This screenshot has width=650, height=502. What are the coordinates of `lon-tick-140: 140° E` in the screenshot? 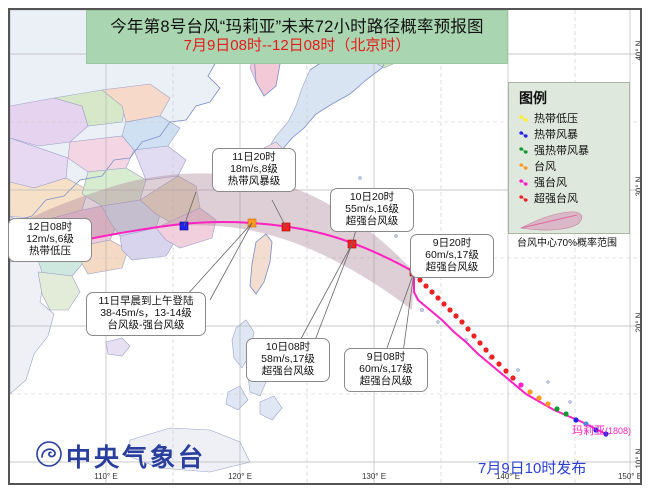 It's located at (508, 476).